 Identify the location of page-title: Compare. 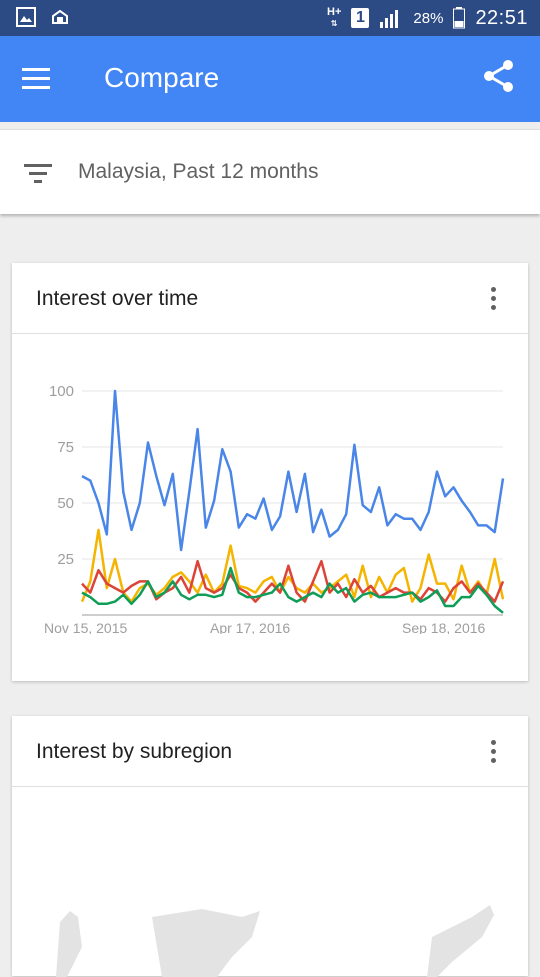
(162, 77).